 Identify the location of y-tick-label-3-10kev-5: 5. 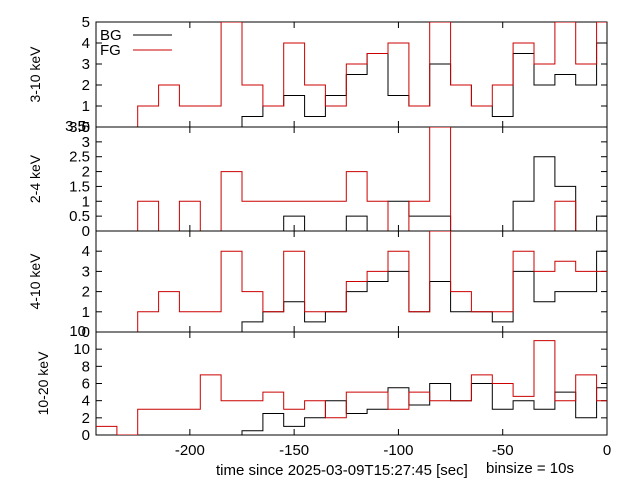
(86, 22).